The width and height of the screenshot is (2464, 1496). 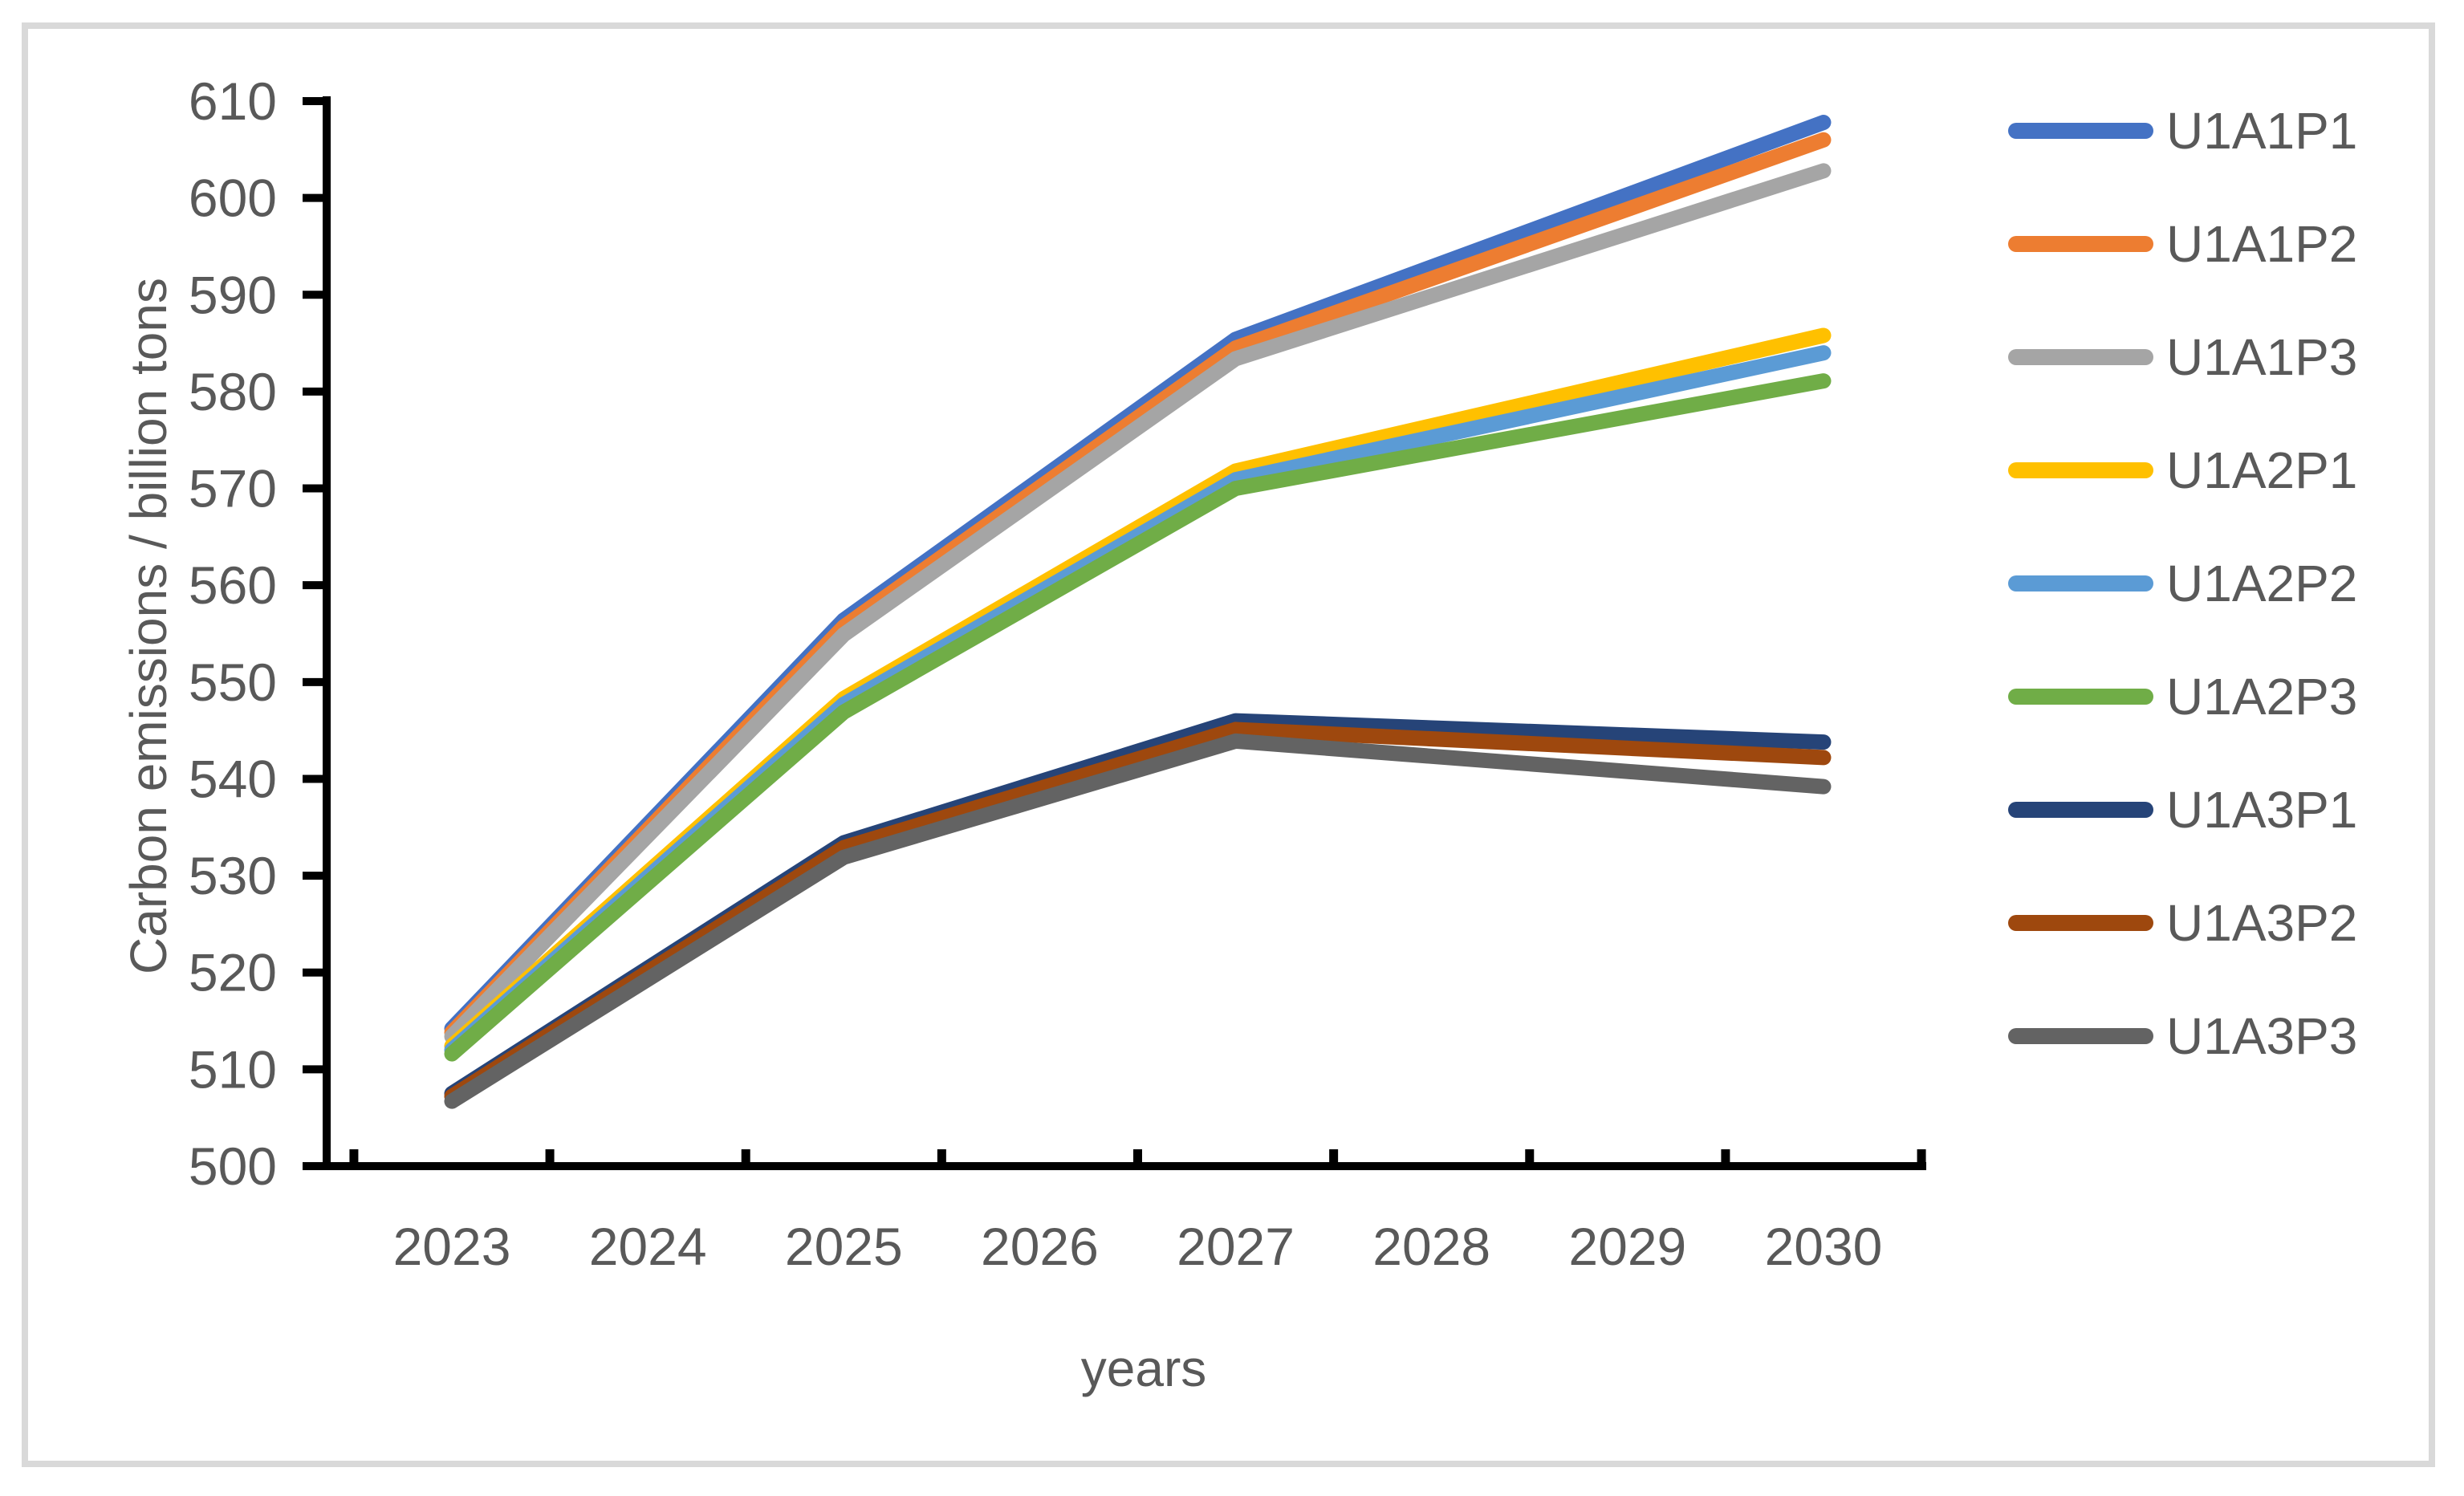 What do you see at coordinates (2080, 1036) in the screenshot?
I see `legend-swatch-U1A3P3` at bounding box center [2080, 1036].